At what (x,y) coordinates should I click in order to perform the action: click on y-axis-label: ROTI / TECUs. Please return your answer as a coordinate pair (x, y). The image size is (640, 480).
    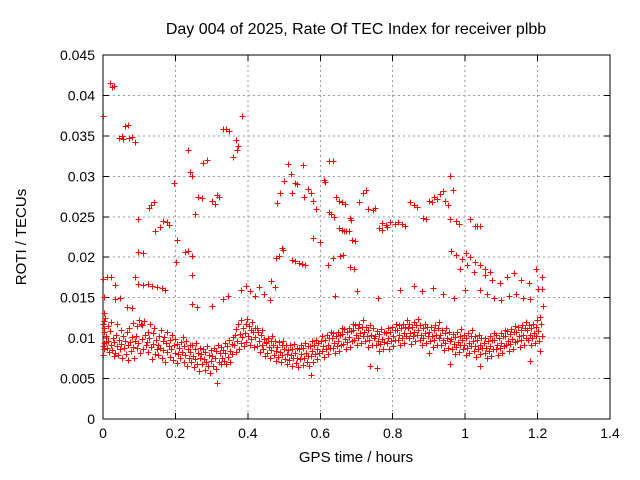
    Looking at the image, I should click on (21, 237).